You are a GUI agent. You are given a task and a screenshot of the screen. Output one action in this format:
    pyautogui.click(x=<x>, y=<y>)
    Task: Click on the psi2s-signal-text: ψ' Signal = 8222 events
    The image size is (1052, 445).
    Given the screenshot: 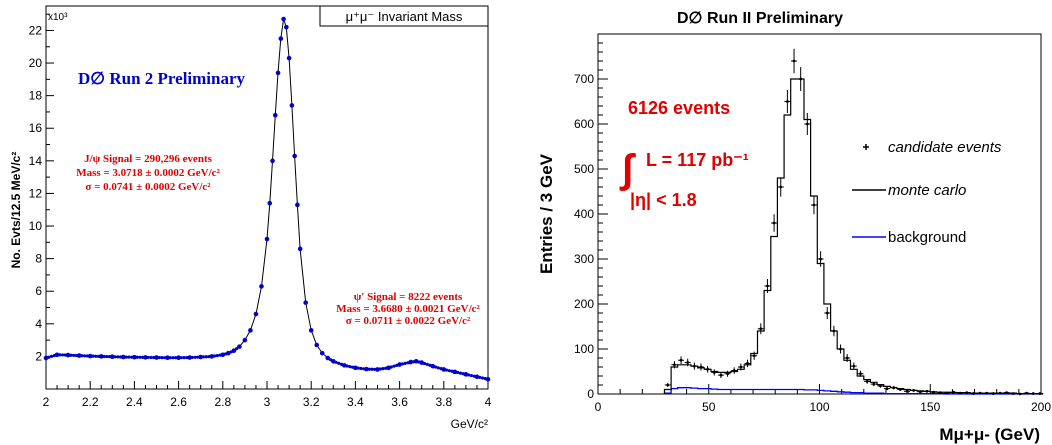 What is the action you would take?
    pyautogui.click(x=408, y=297)
    